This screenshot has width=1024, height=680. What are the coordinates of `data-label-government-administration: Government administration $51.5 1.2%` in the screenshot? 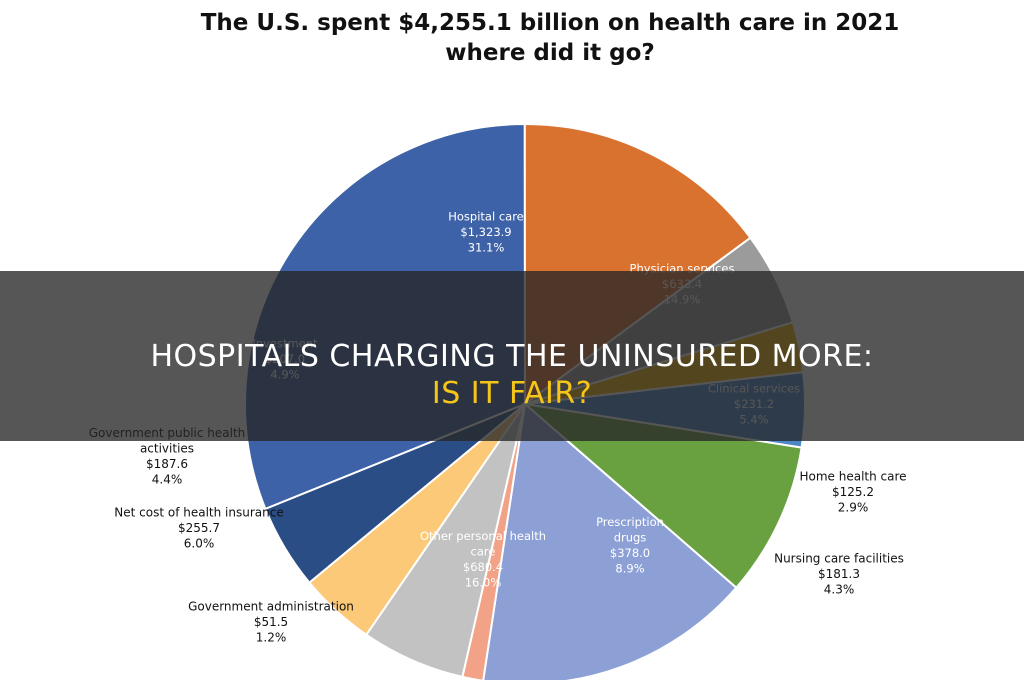 It's located at (271, 622).